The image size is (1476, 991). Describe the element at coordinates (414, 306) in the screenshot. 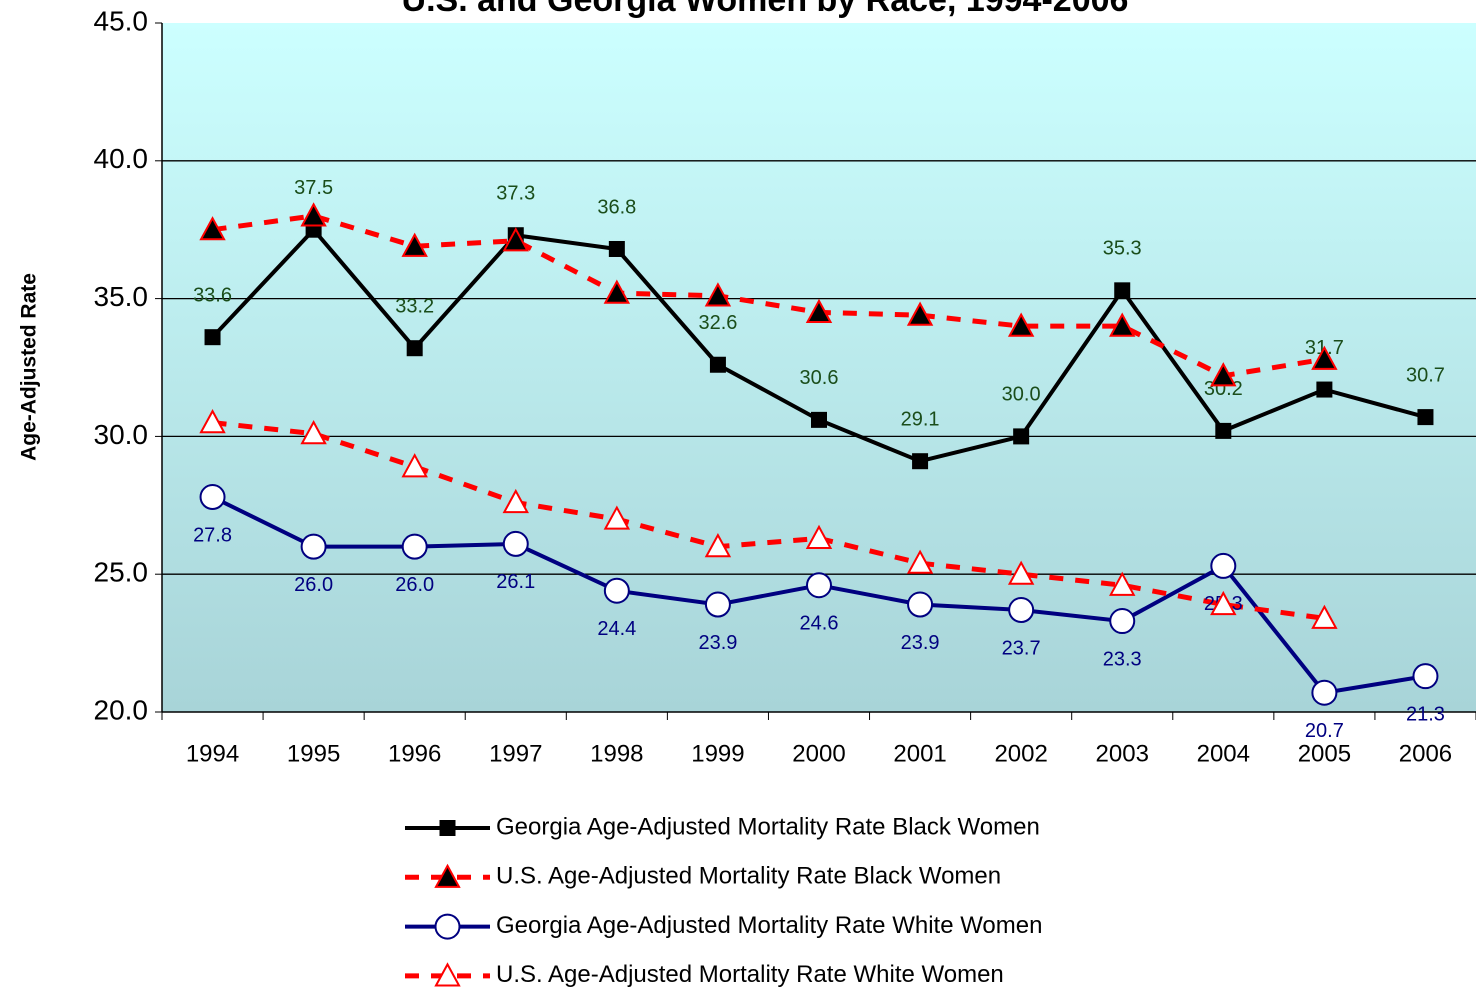

I see `data-label: 33.2` at that location.